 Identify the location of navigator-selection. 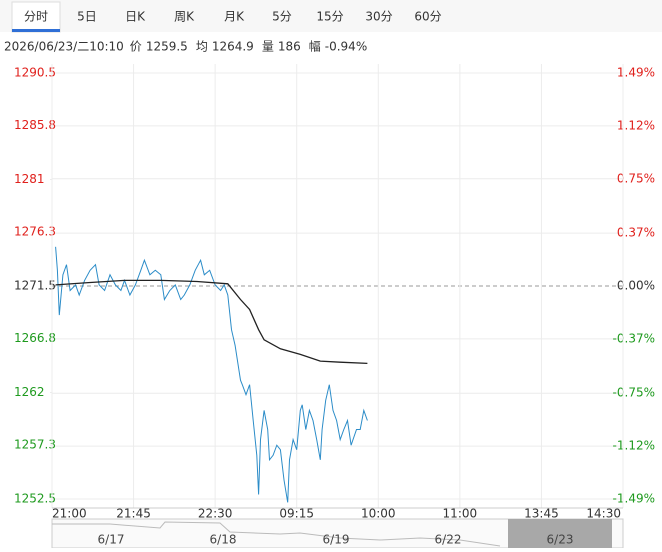
(560, 533).